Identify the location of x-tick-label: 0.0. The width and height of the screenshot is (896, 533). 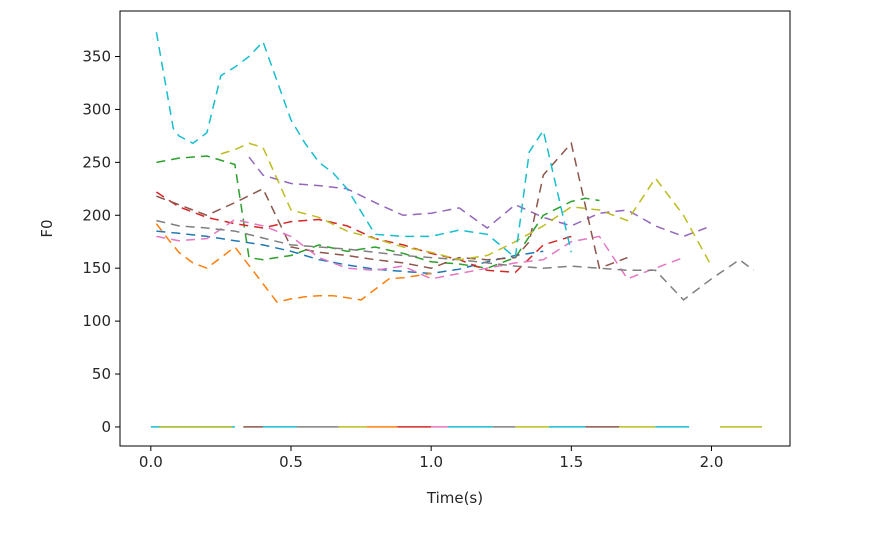
(151, 462).